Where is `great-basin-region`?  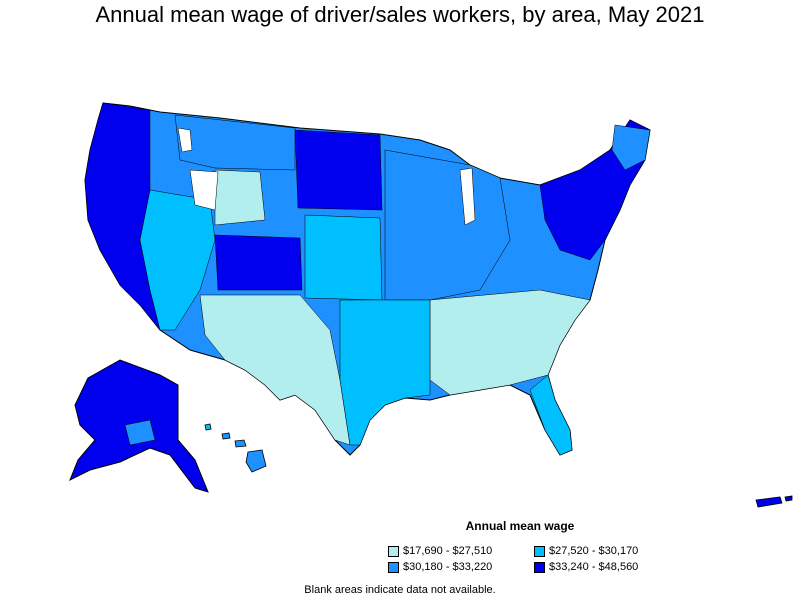 great-basin-region is located at coordinates (177, 260).